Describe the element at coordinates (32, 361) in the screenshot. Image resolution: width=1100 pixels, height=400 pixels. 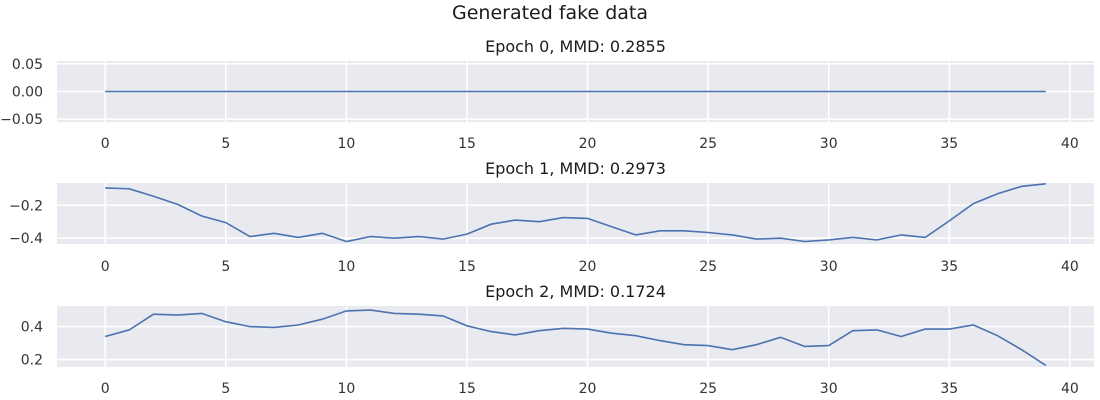
I see `y-tick-label: 0.2` at that location.